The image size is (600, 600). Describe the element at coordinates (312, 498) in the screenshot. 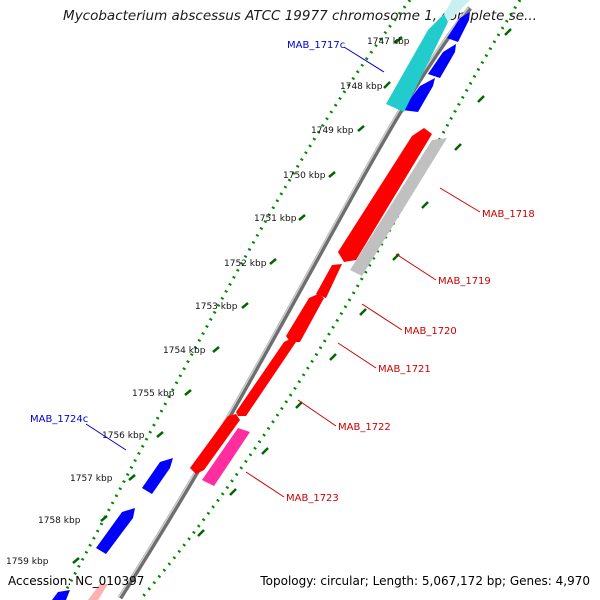

I see `gene-label-mab-1723: MAB_1723` at that location.